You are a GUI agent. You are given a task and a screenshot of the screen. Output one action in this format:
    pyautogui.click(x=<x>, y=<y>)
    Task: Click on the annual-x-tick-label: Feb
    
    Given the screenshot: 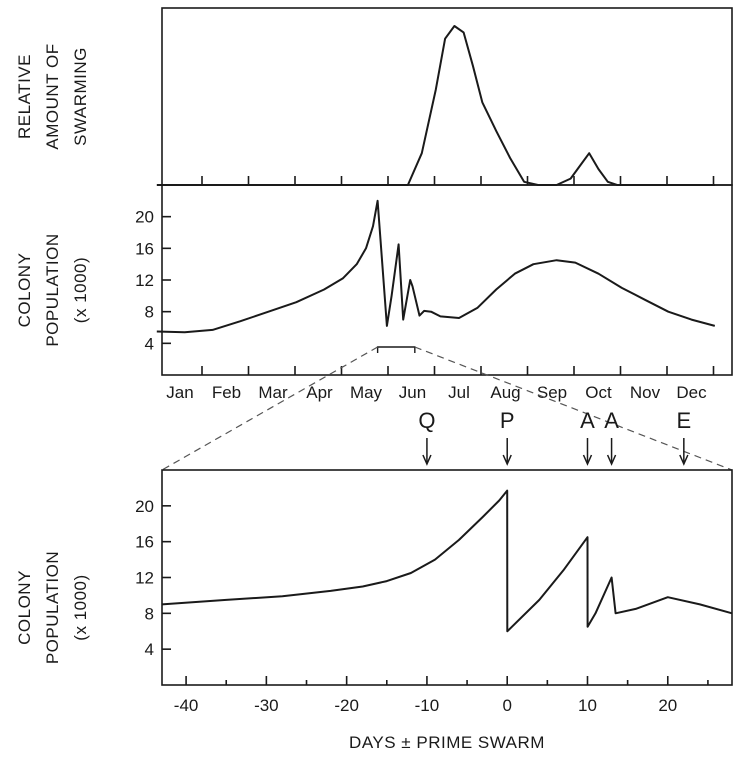 What is the action you would take?
    pyautogui.click(x=226, y=392)
    